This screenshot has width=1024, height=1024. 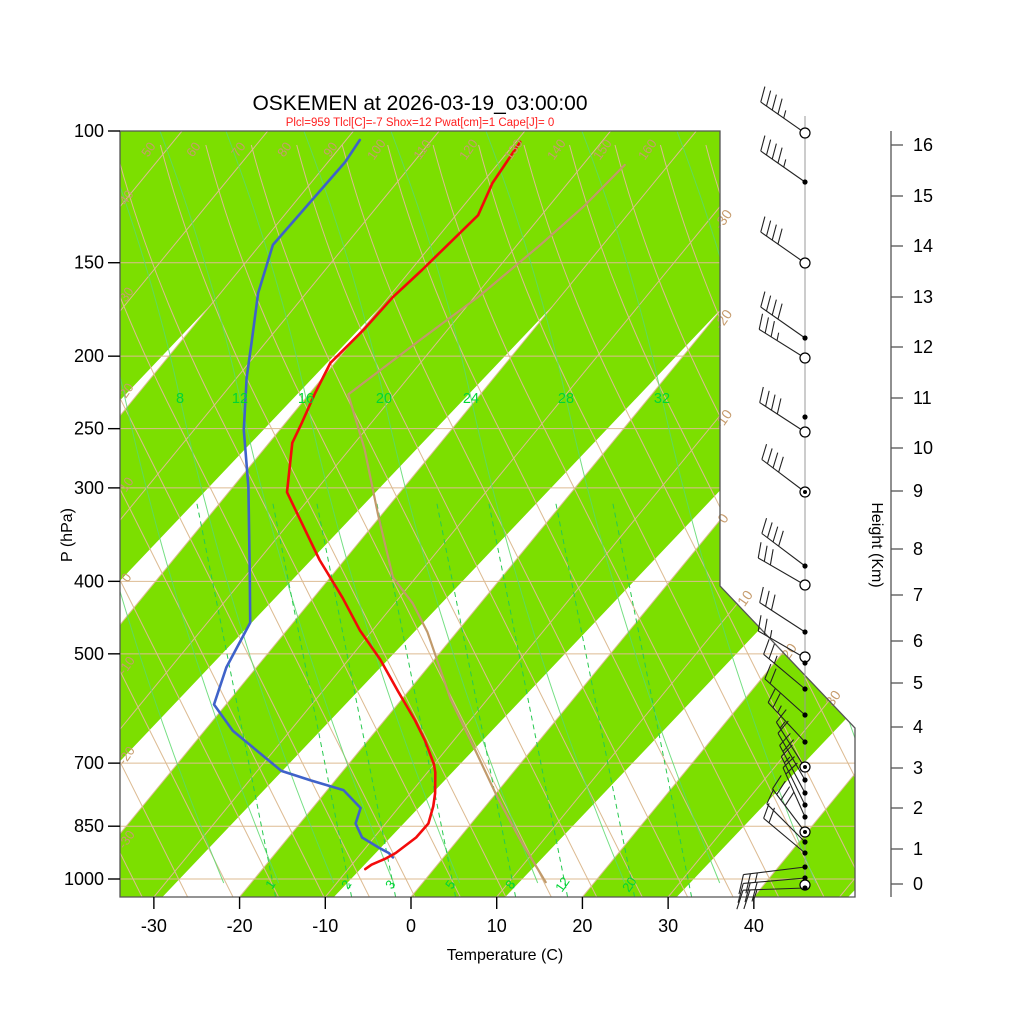 What do you see at coordinates (89, 429) in the screenshot?
I see `chart-label: 250` at bounding box center [89, 429].